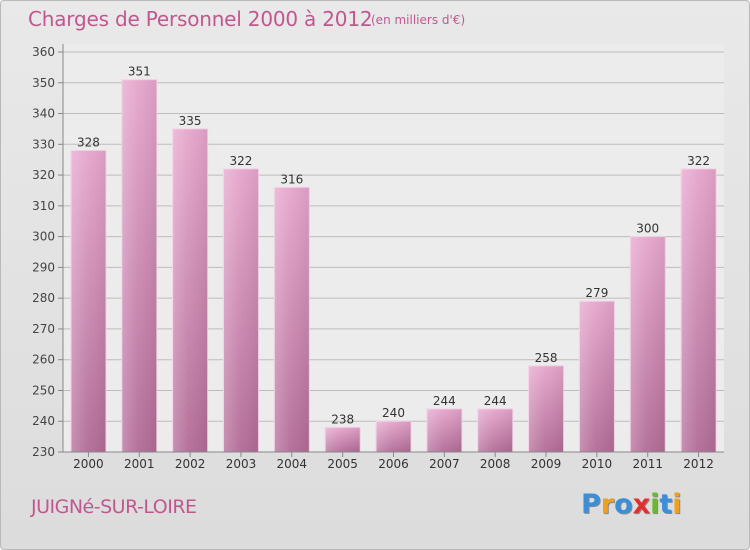 Image resolution: width=750 pixels, height=550 pixels. I want to click on y-tick-label: 320, so click(43, 175).